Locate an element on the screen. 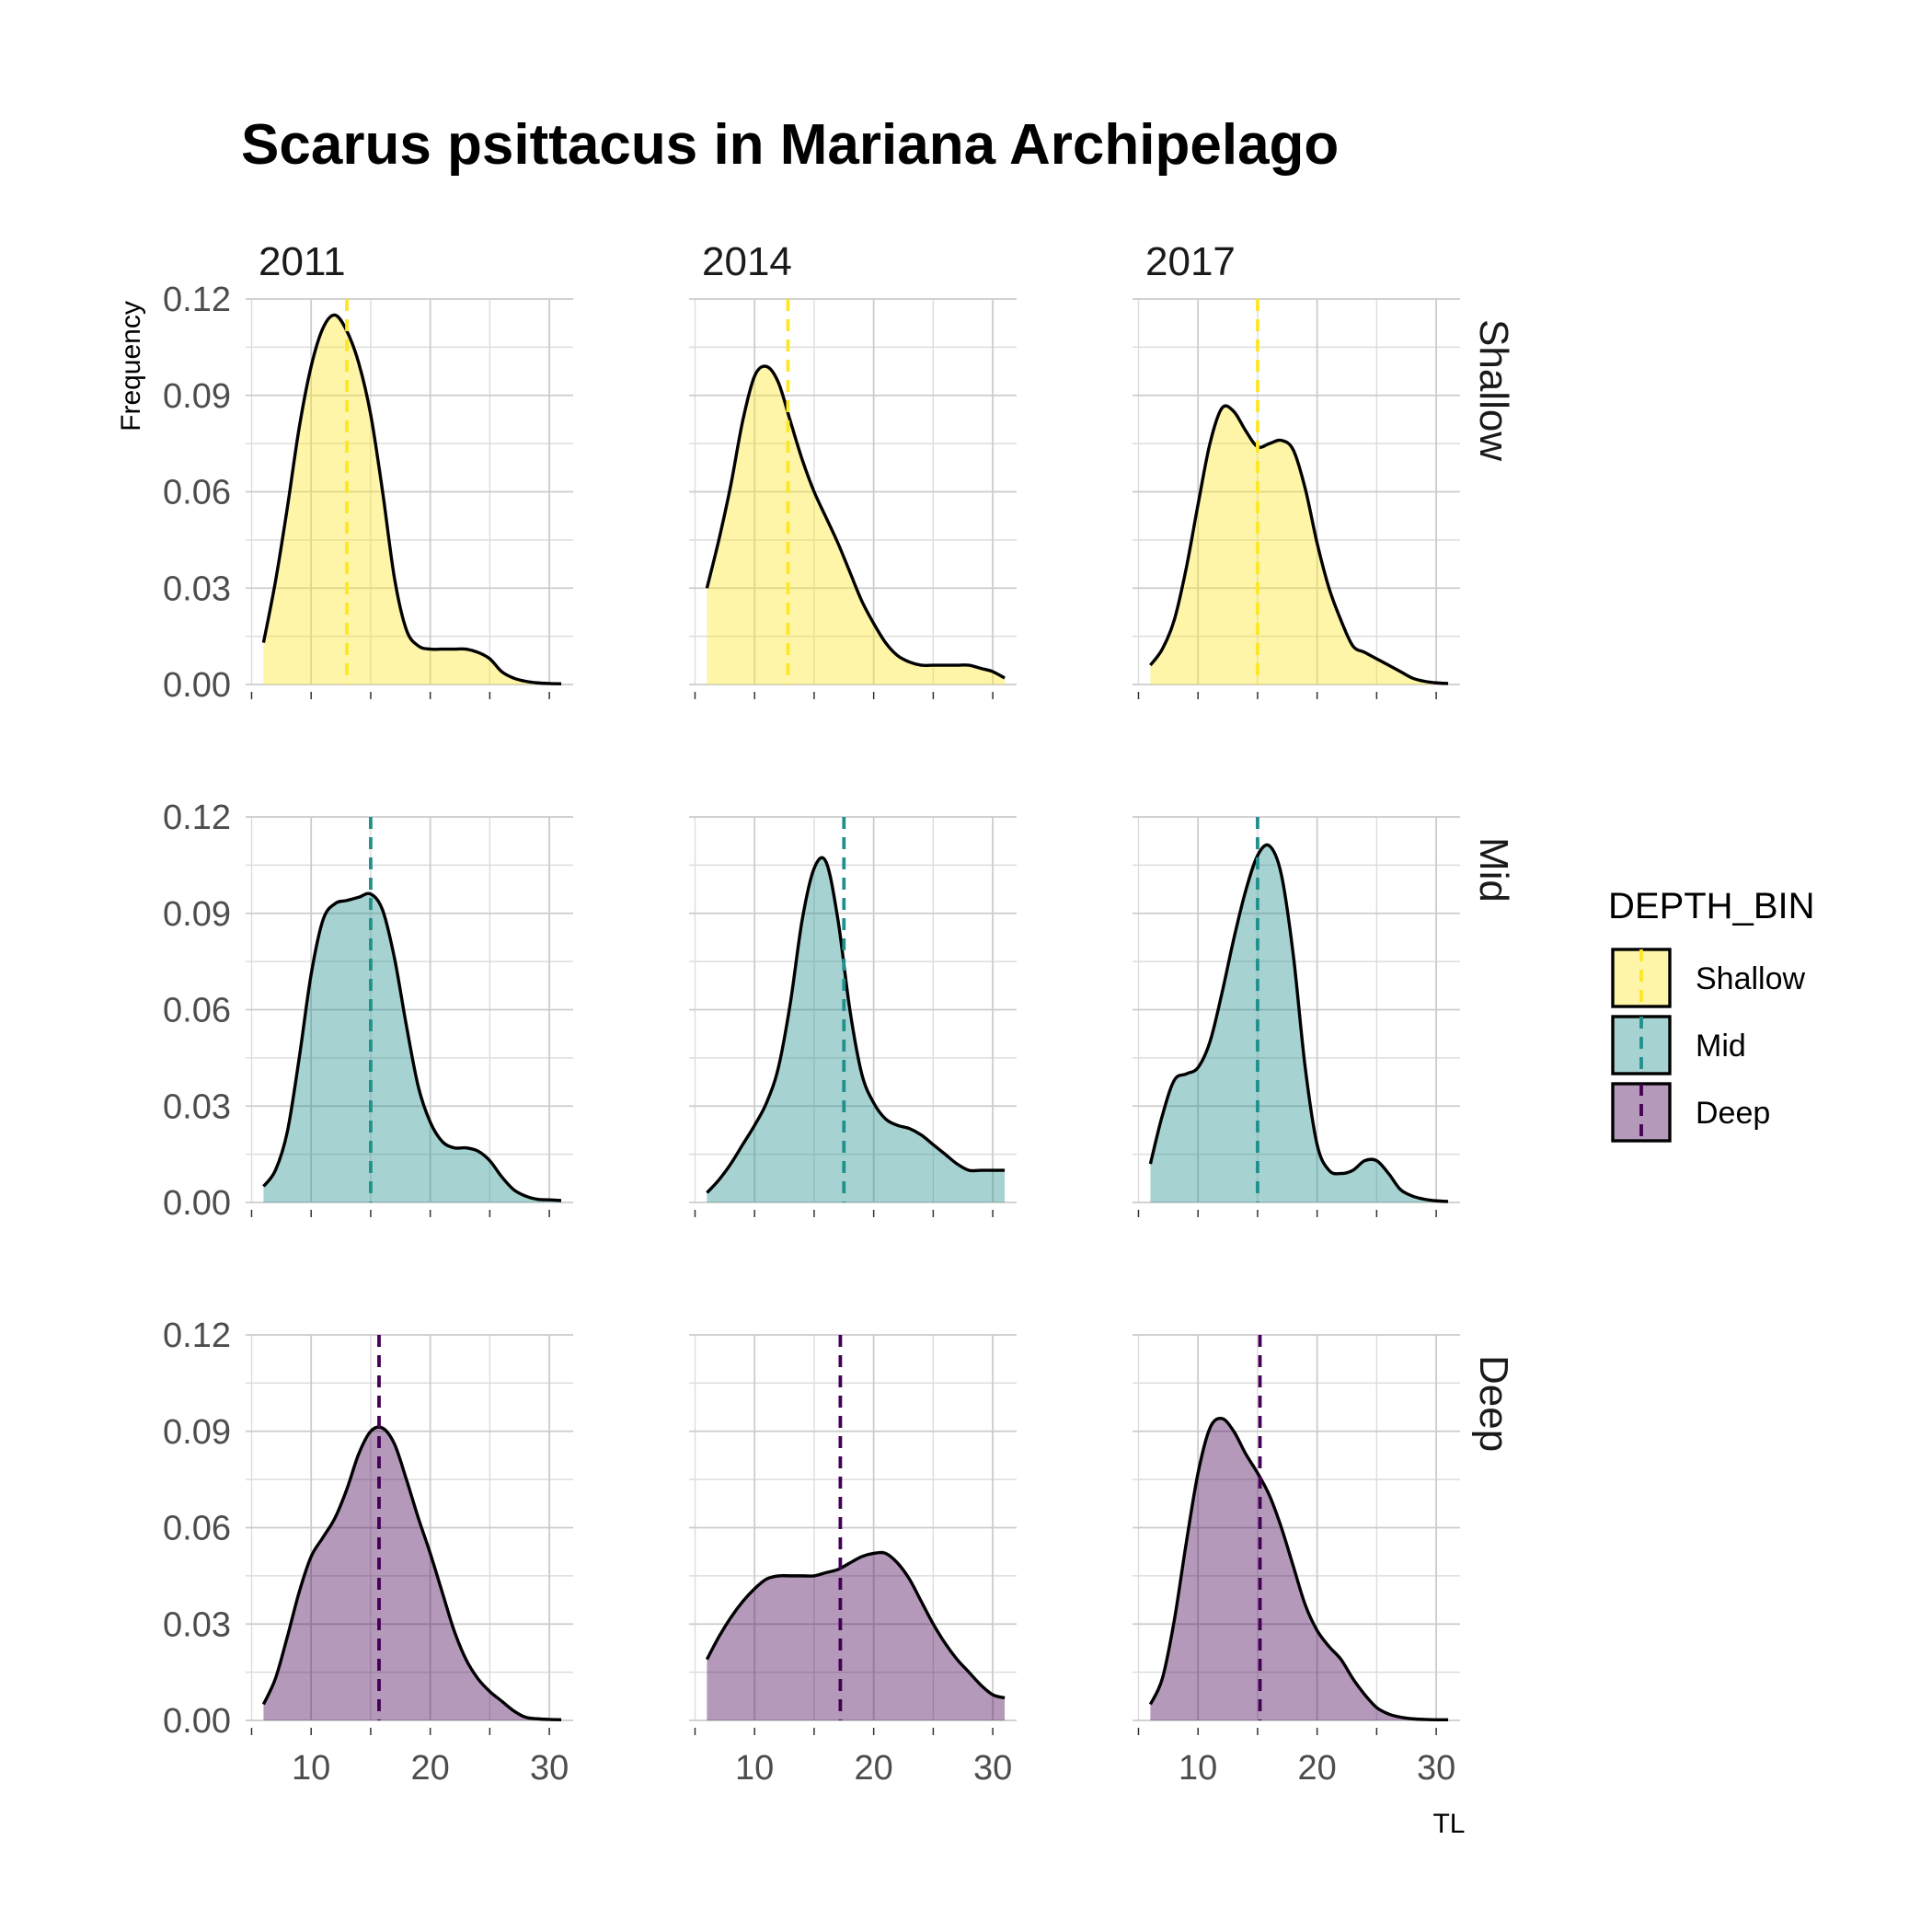 The image size is (1932, 1932). density-area-2014-shallow is located at coordinates (856, 525).